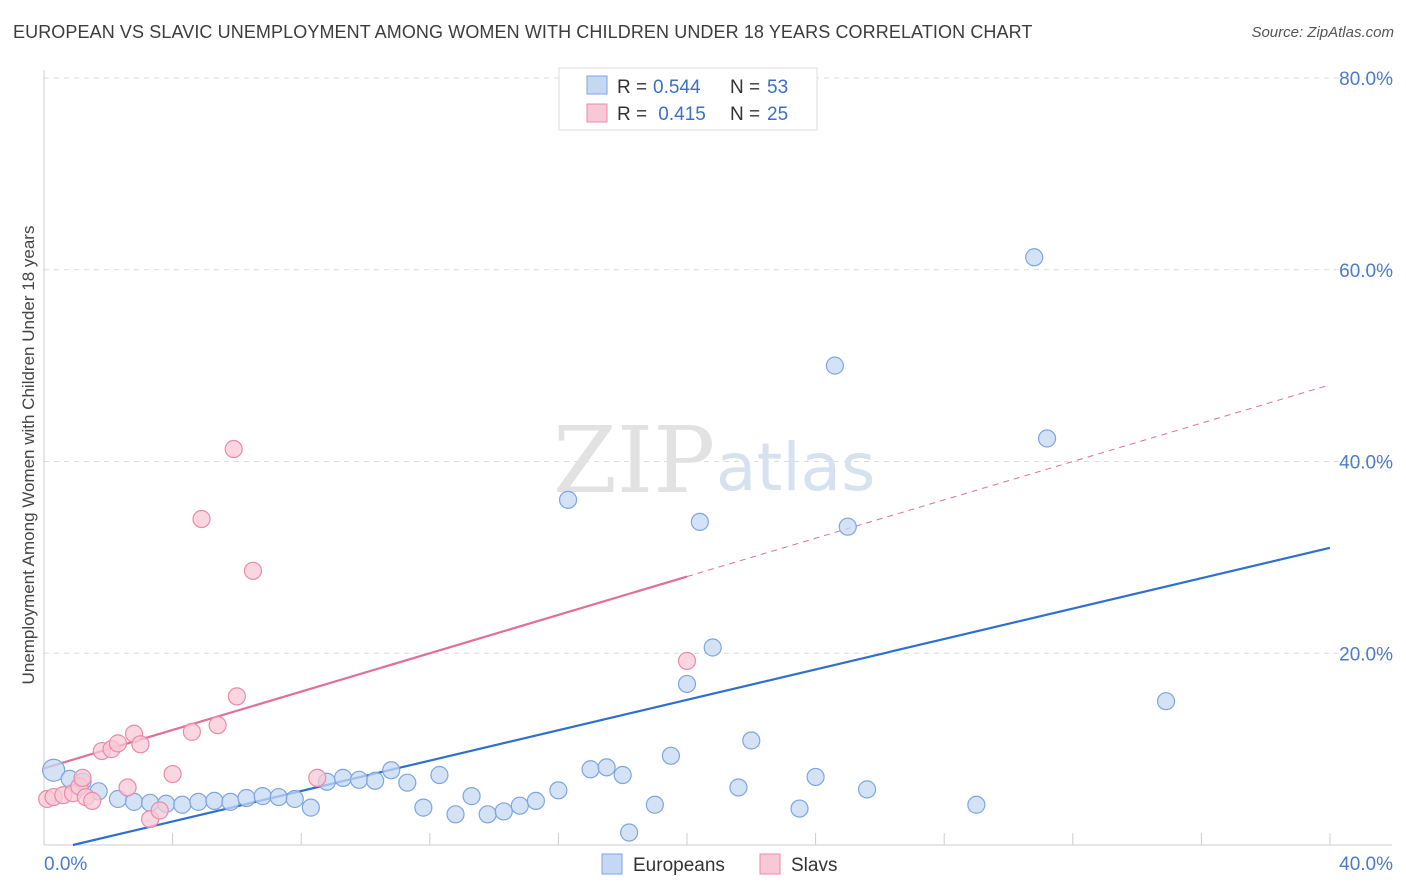 This screenshot has height=892, width=1406. Describe the element at coordinates (1366, 79) in the screenshot. I see `y-tick-label: 80.0%` at that location.